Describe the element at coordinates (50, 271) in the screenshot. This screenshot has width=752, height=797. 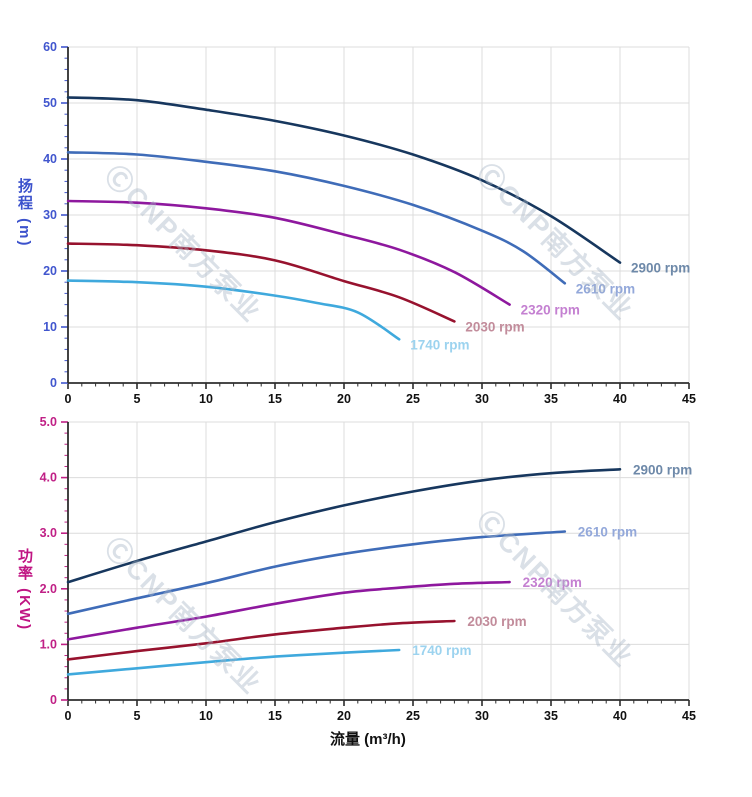
I see `y-tick-label: 20` at that location.